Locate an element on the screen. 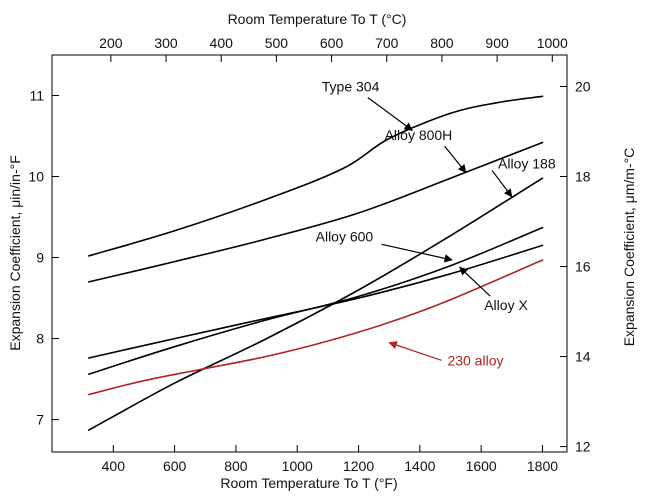 This screenshot has height=502, width=650. x-axis-title-bottom: Room Temperature To T (°F) is located at coordinates (308, 483).